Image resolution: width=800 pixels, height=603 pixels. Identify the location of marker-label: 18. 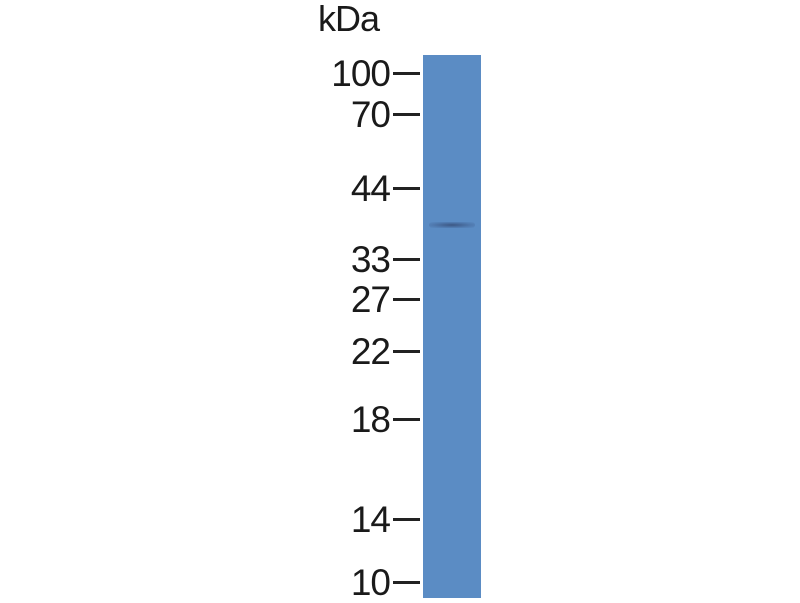
(370, 419).